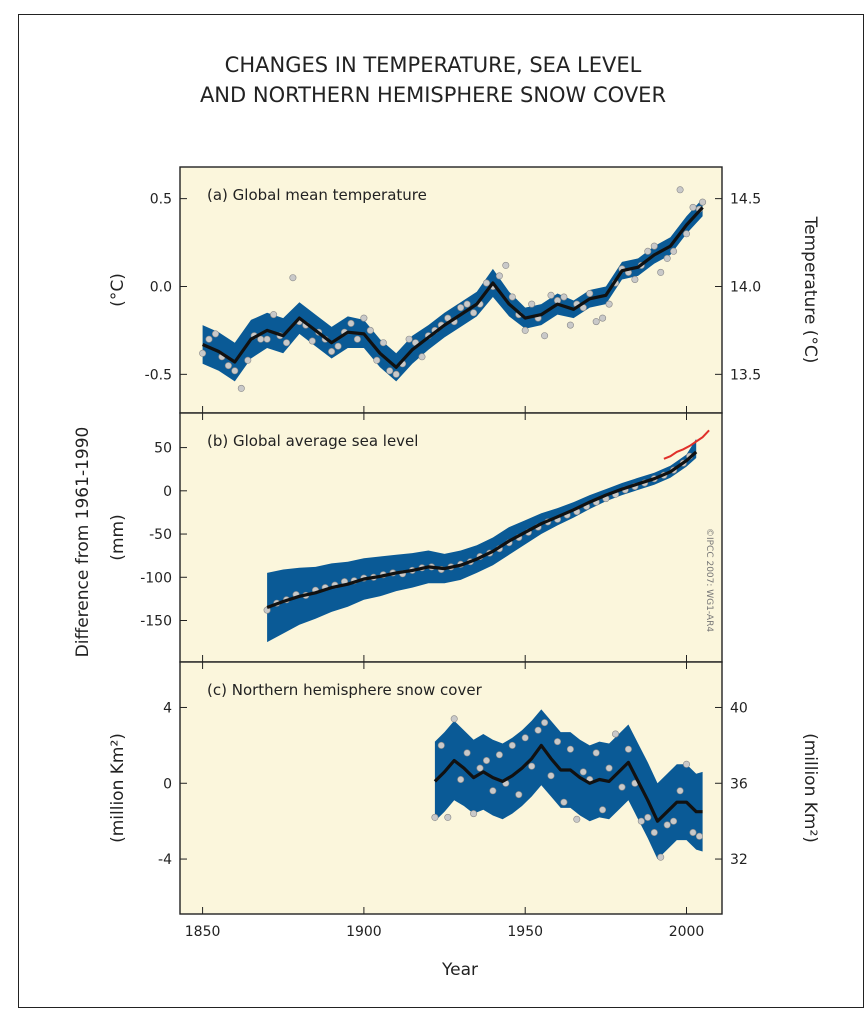 Image resolution: width=866 pixels, height=1010 pixels. Describe the element at coordinates (167, 492) in the screenshot. I see `panel-b-y-tick-label: 0` at that location.